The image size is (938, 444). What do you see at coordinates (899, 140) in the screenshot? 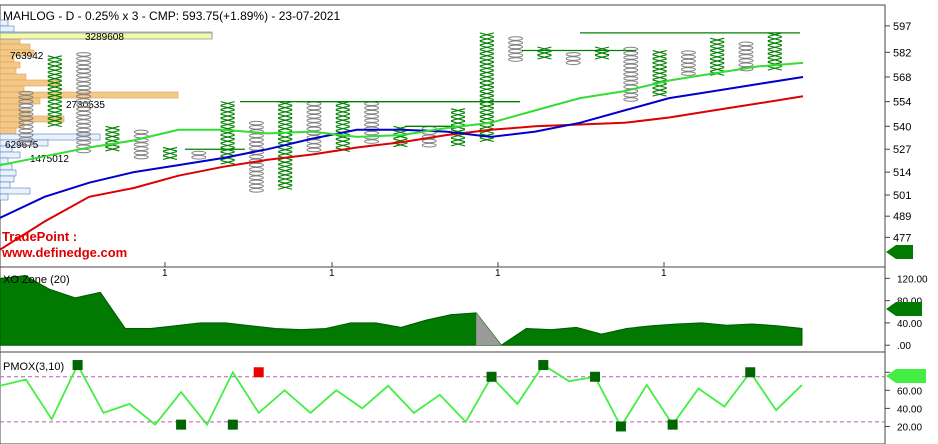
I see `main-y-axis: 597 582 568 554 540 527 514 501 489 477` at bounding box center [899, 140].